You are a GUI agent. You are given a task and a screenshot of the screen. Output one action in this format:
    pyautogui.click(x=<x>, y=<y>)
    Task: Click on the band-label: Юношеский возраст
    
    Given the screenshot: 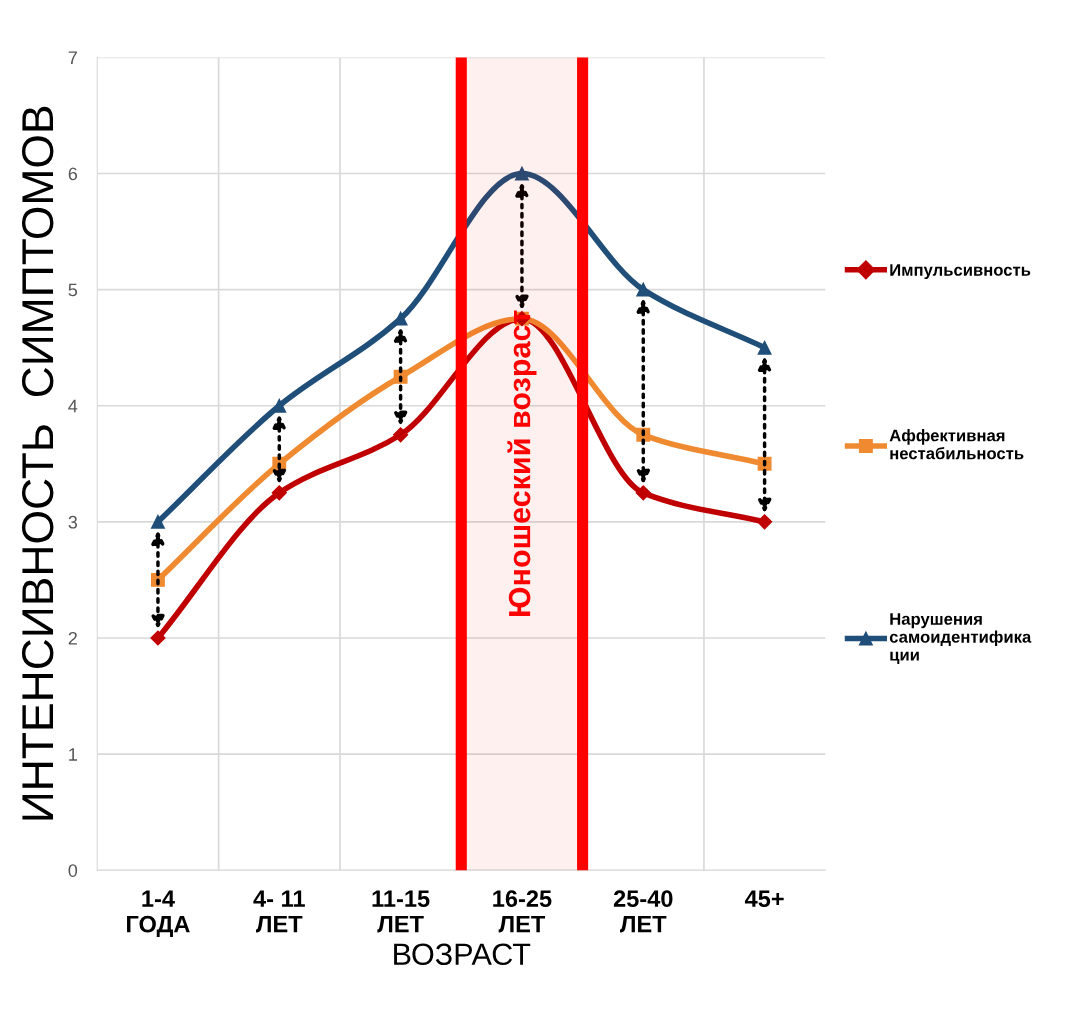 What is the action you would take?
    pyautogui.click(x=522, y=463)
    